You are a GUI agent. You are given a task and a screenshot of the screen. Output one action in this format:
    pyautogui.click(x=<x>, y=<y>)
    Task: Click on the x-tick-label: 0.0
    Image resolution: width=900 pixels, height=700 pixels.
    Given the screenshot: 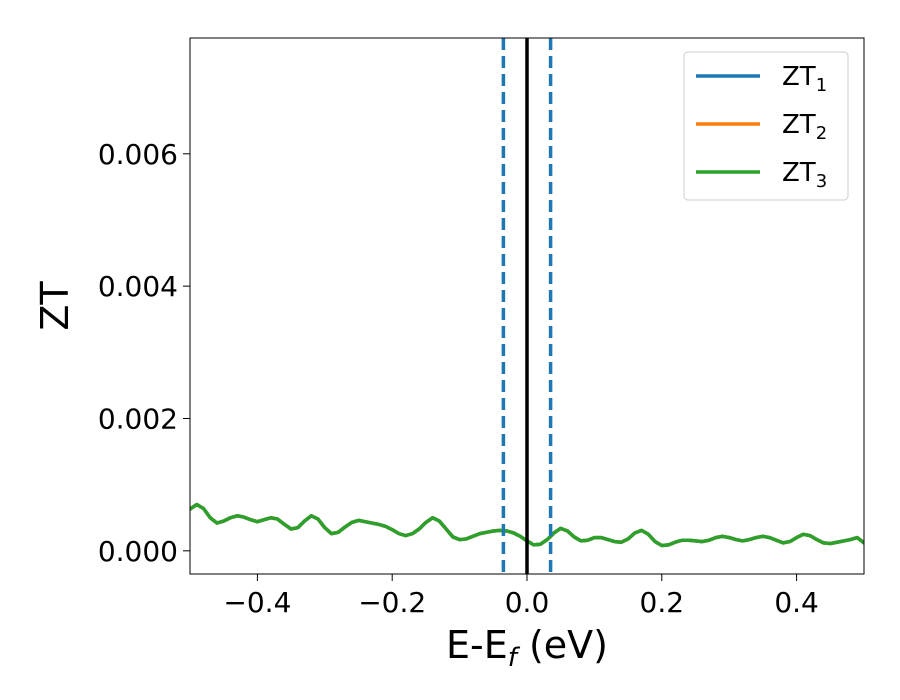 What is the action you would take?
    pyautogui.click(x=527, y=602)
    